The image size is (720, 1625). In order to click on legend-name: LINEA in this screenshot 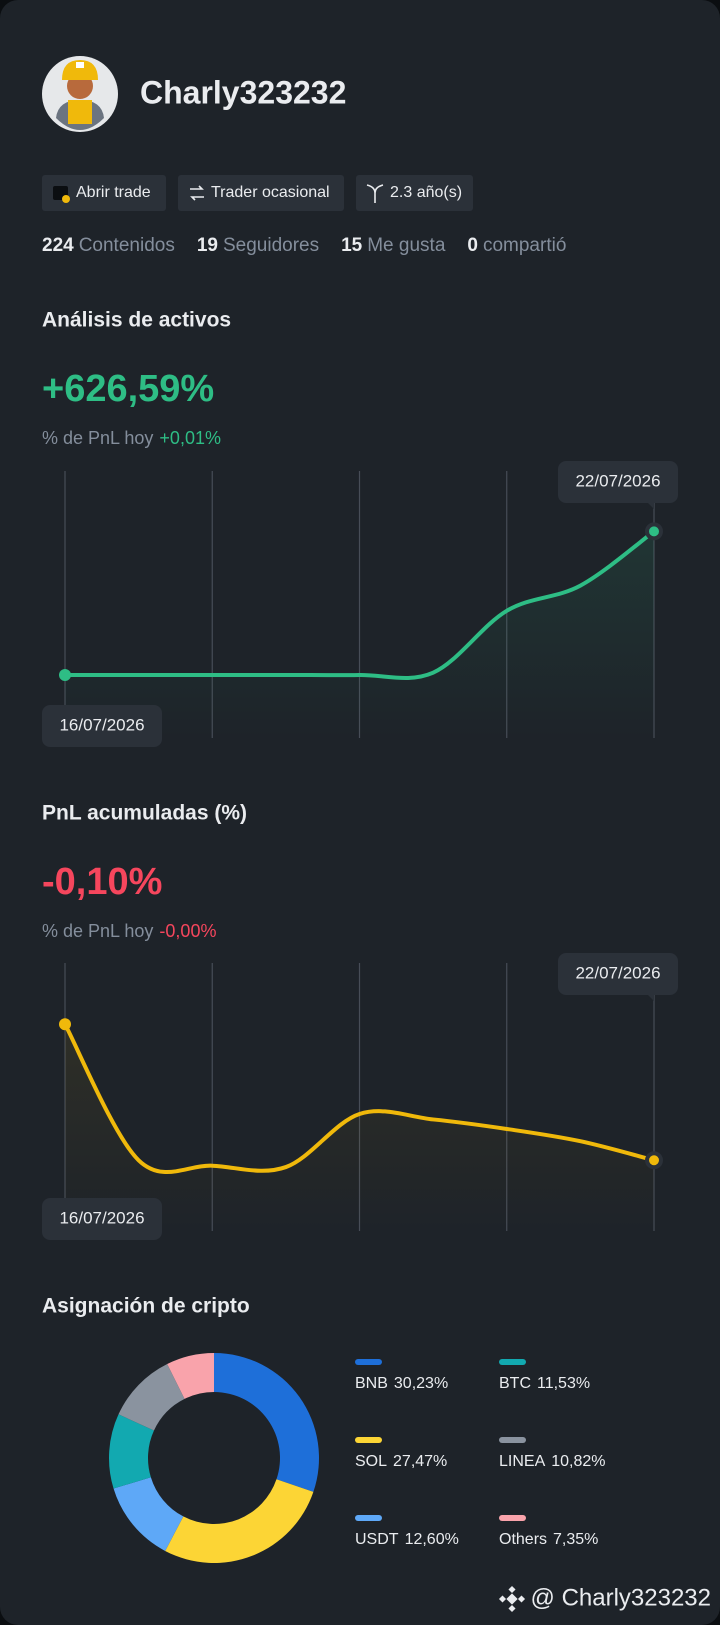, I will do `click(522, 1461)`.